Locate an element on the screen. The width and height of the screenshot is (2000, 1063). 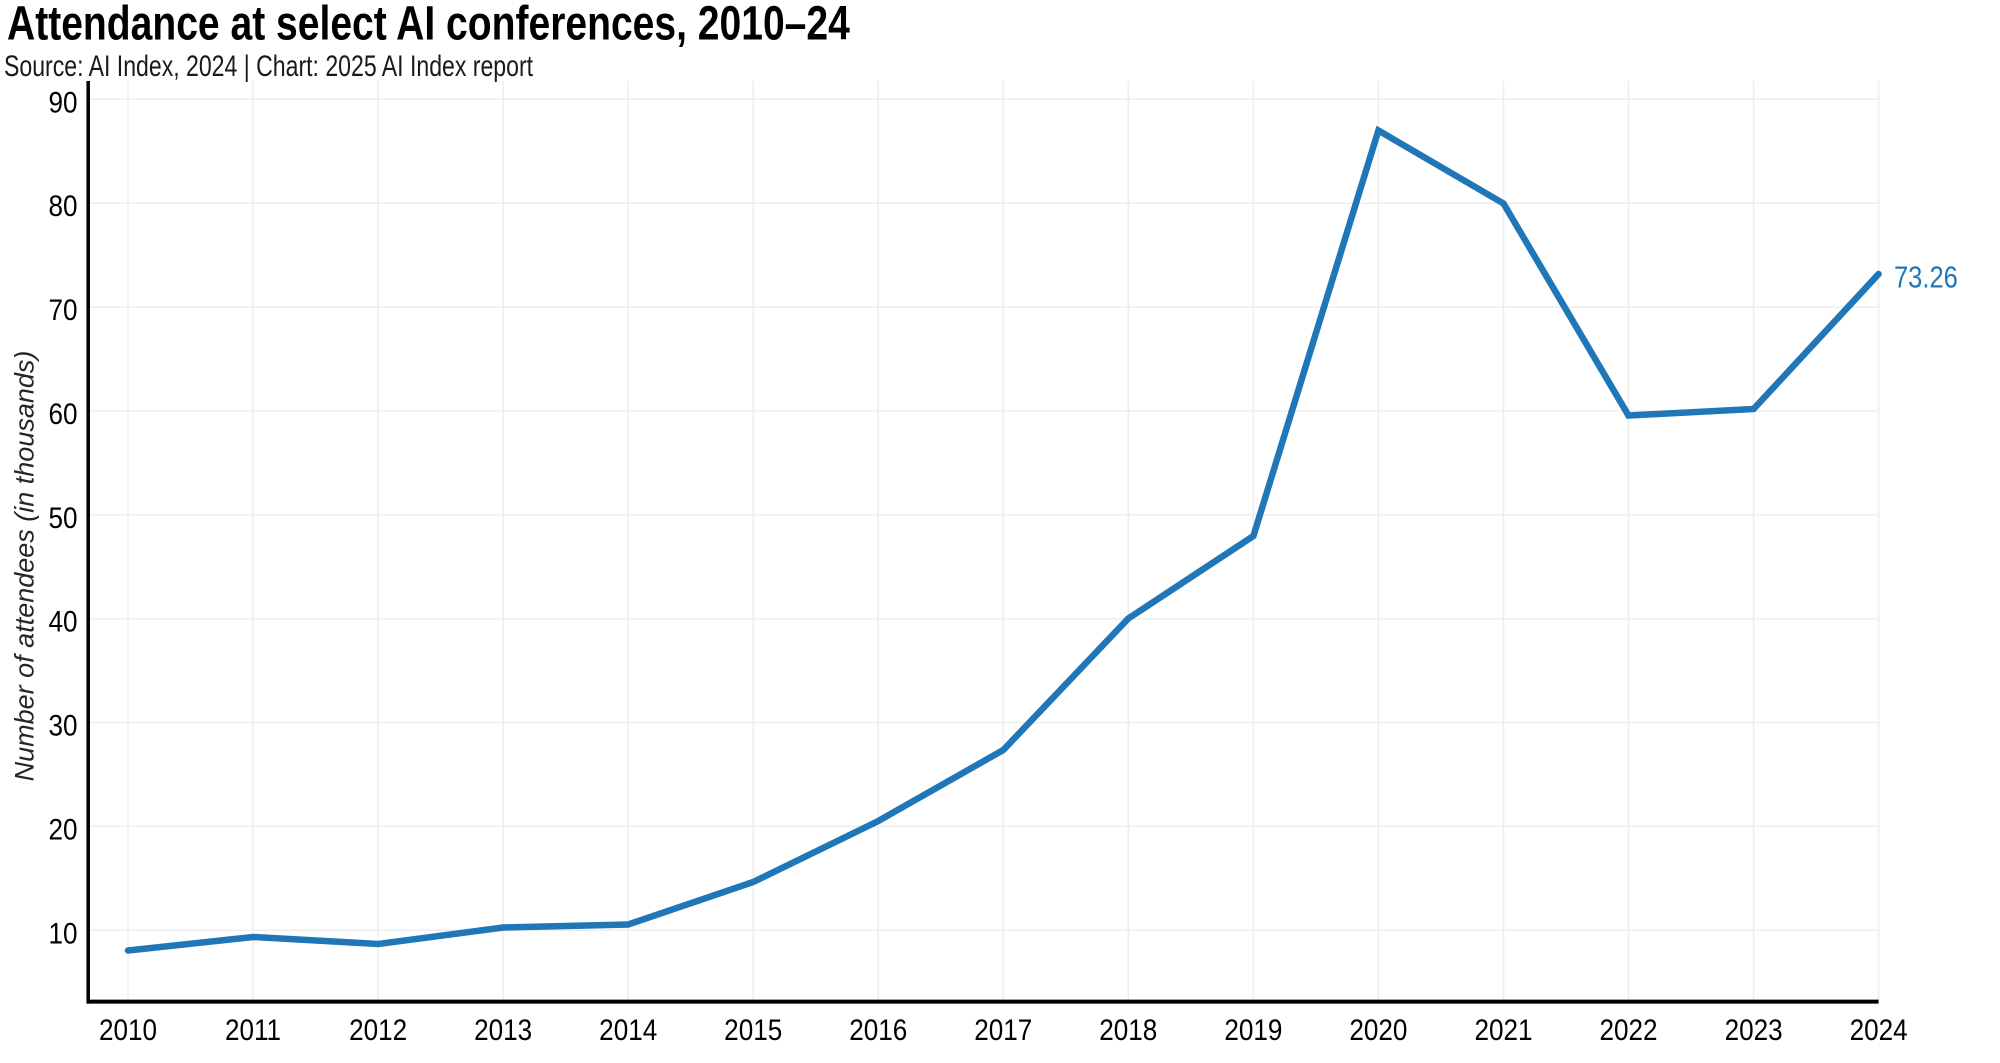
svg-text: 10 is located at coordinates (62, 933).